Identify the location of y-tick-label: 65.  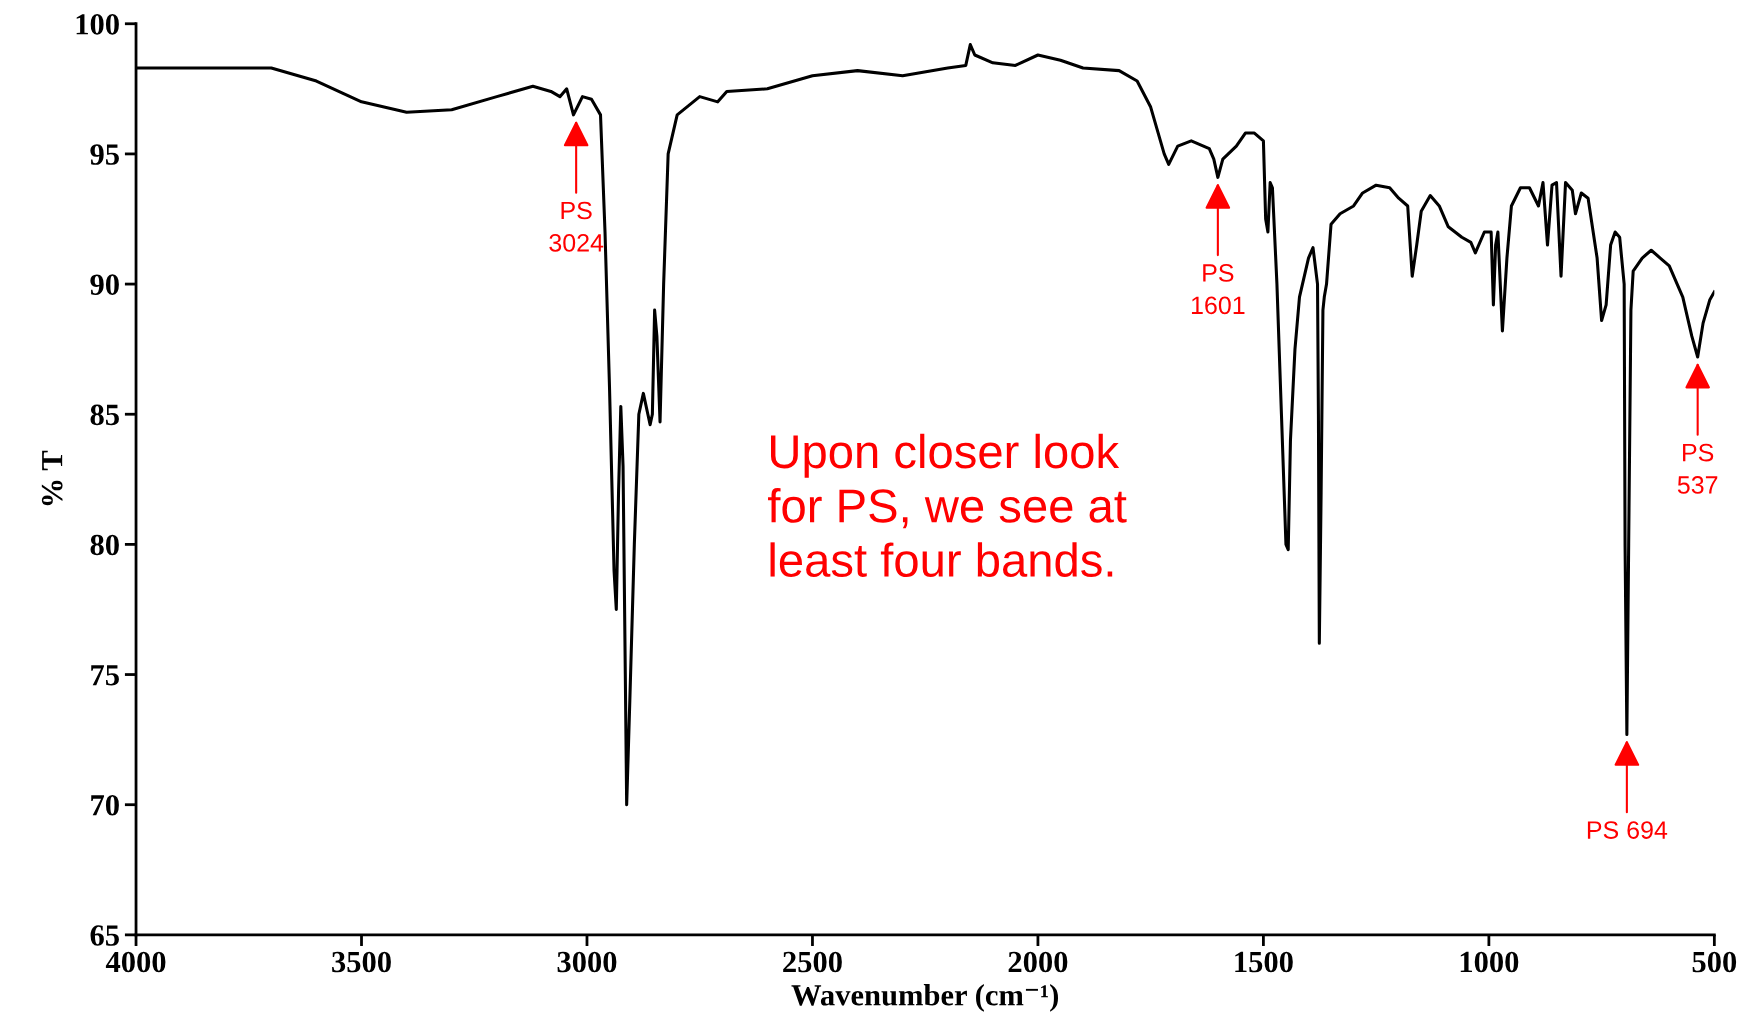
(104, 935).